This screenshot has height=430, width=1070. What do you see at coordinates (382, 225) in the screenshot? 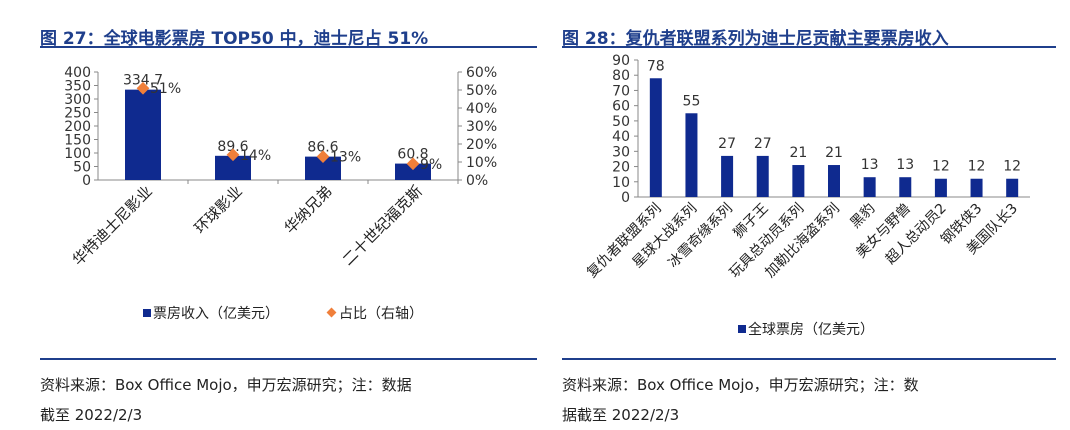
I see `category-label: 二十世纪福克斯` at bounding box center [382, 225].